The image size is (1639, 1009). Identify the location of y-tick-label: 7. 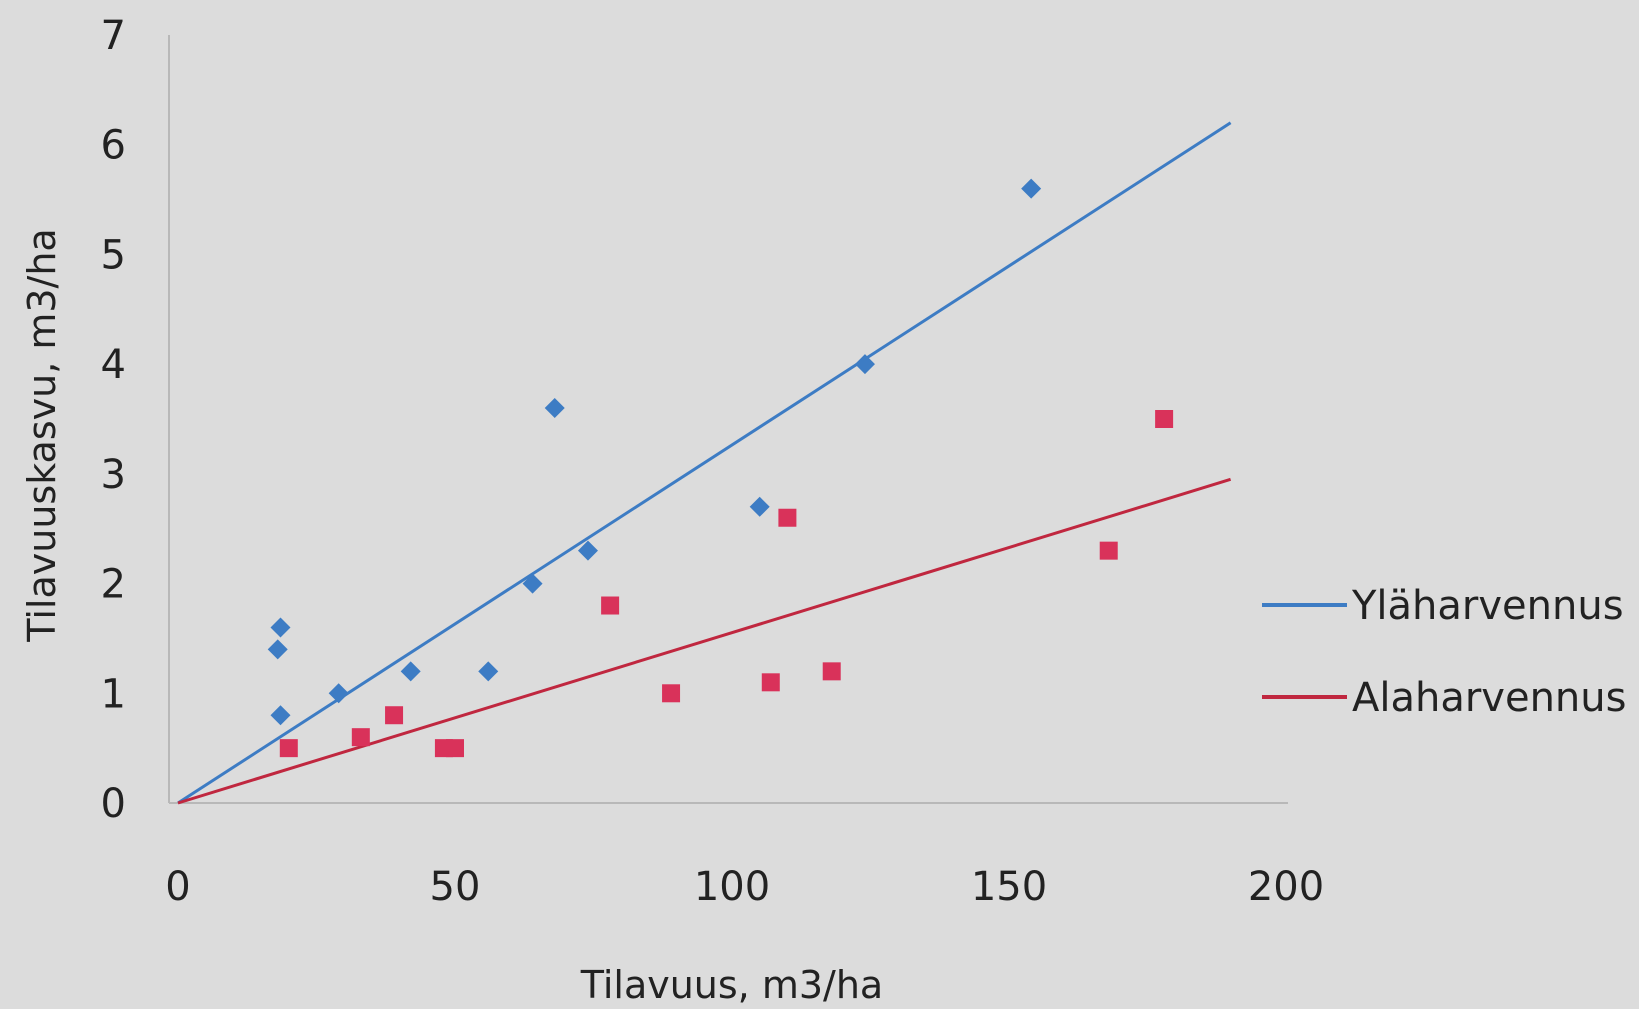
(113, 36).